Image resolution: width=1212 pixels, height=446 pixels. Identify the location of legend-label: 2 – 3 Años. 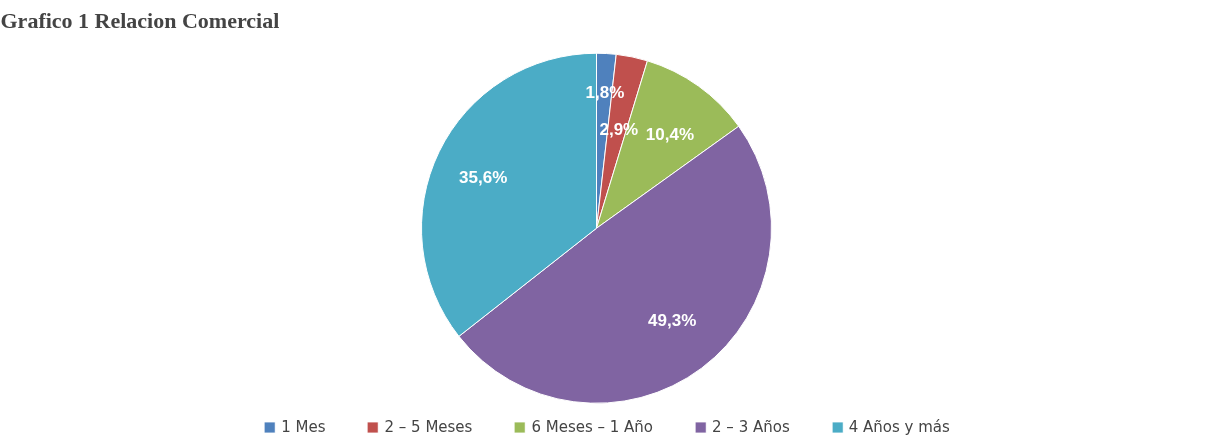
(751, 427).